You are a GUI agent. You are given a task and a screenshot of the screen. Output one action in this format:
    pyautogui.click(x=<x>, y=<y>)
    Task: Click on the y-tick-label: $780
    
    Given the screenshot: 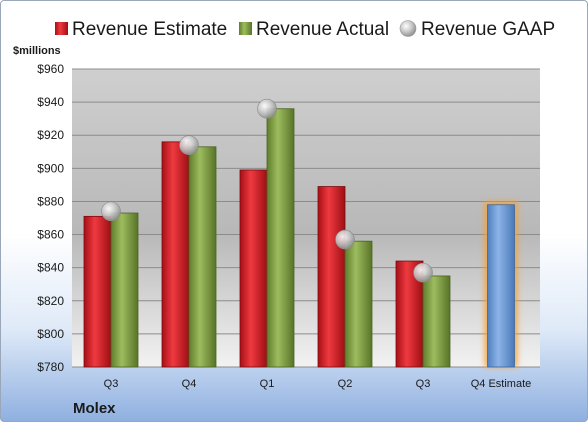 What is the action you would take?
    pyautogui.click(x=50, y=367)
    